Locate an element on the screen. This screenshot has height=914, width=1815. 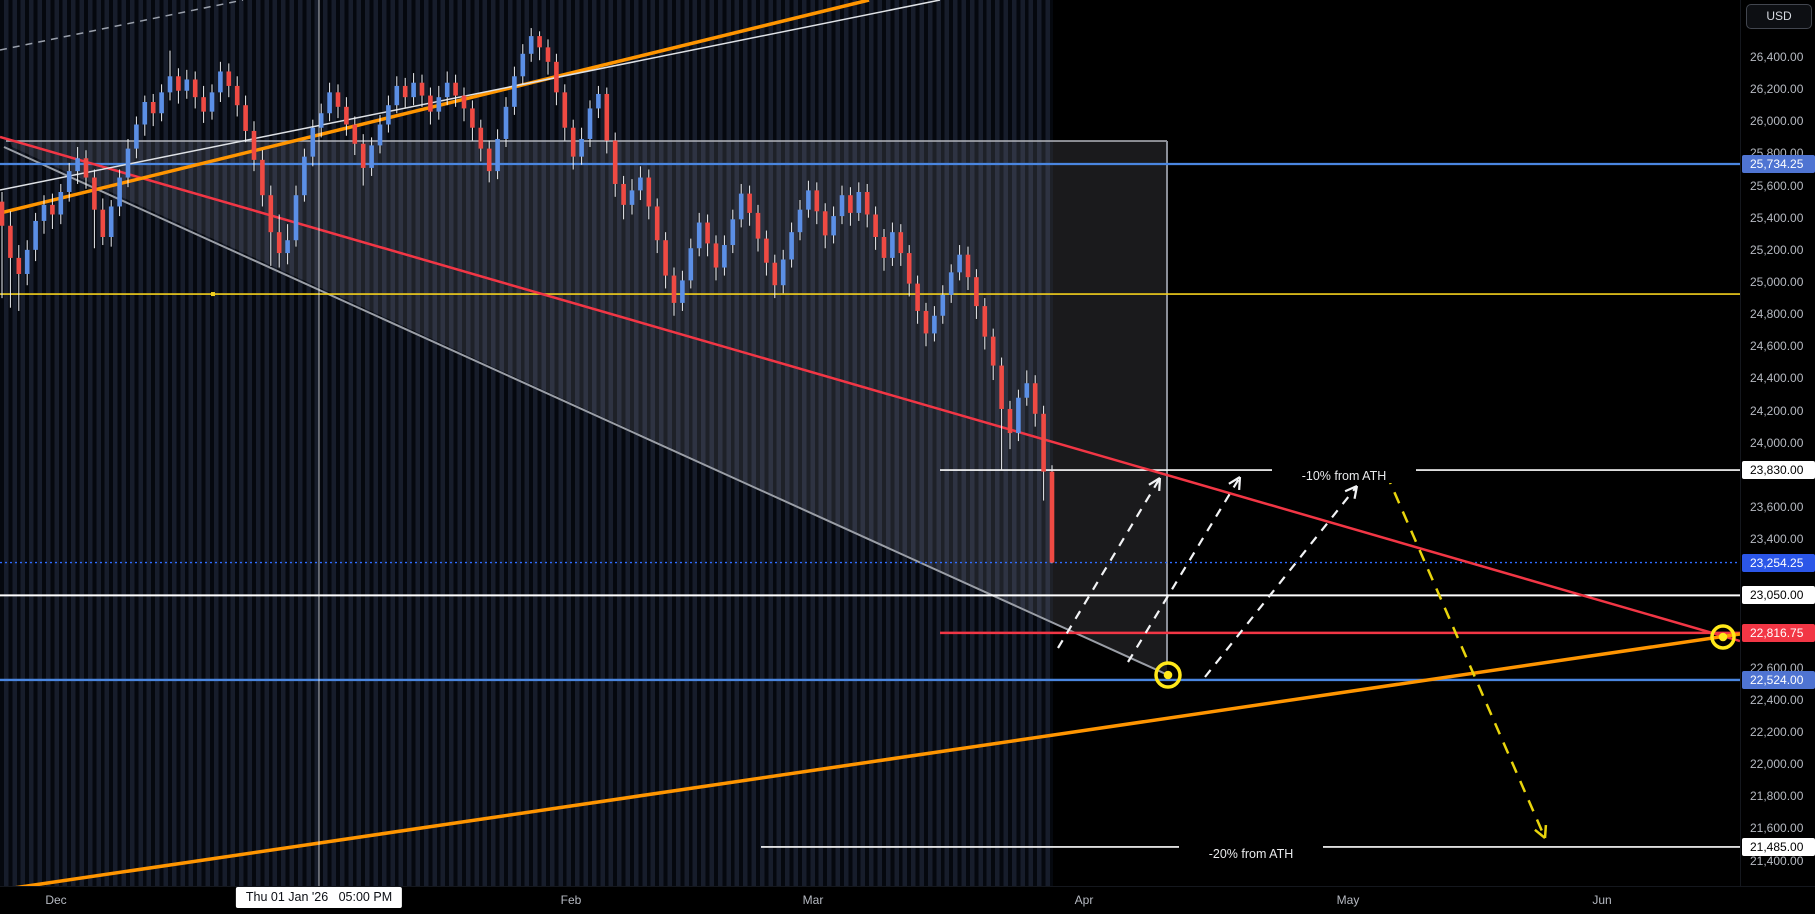
trend-line-ascending-support-orange-upper is located at coordinates (435, 107).